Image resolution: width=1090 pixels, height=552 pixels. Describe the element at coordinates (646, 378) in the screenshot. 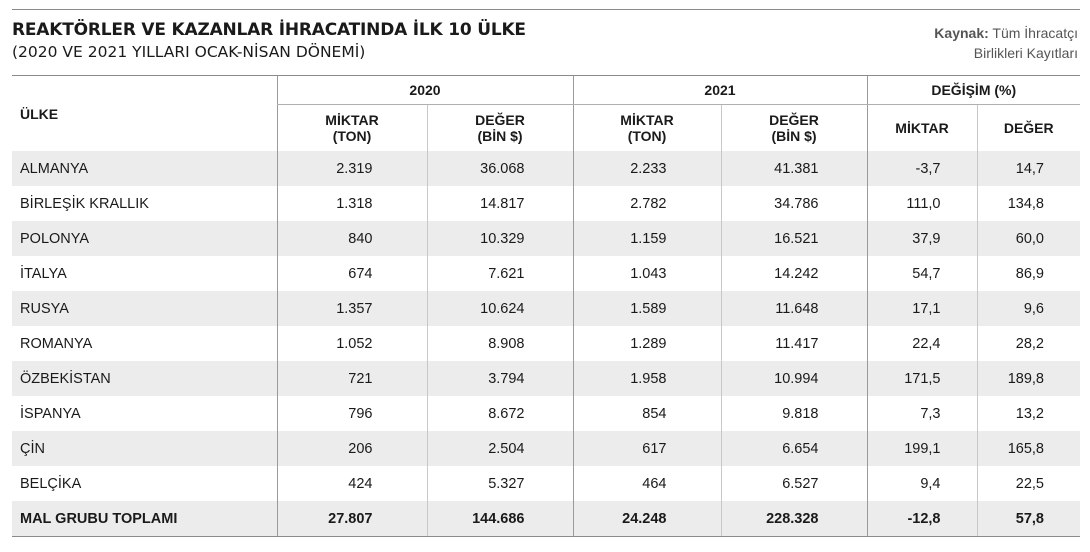

I see `qty-2021-cell: 1.958` at that location.